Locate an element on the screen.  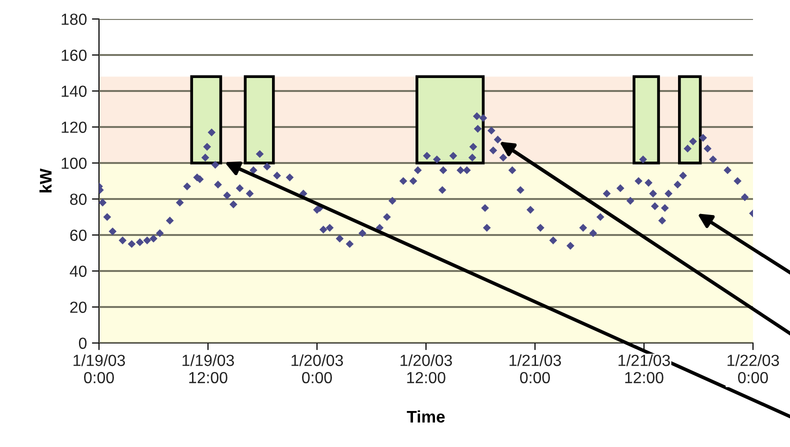
y-tick-label: 120 is located at coordinates (74, 127).